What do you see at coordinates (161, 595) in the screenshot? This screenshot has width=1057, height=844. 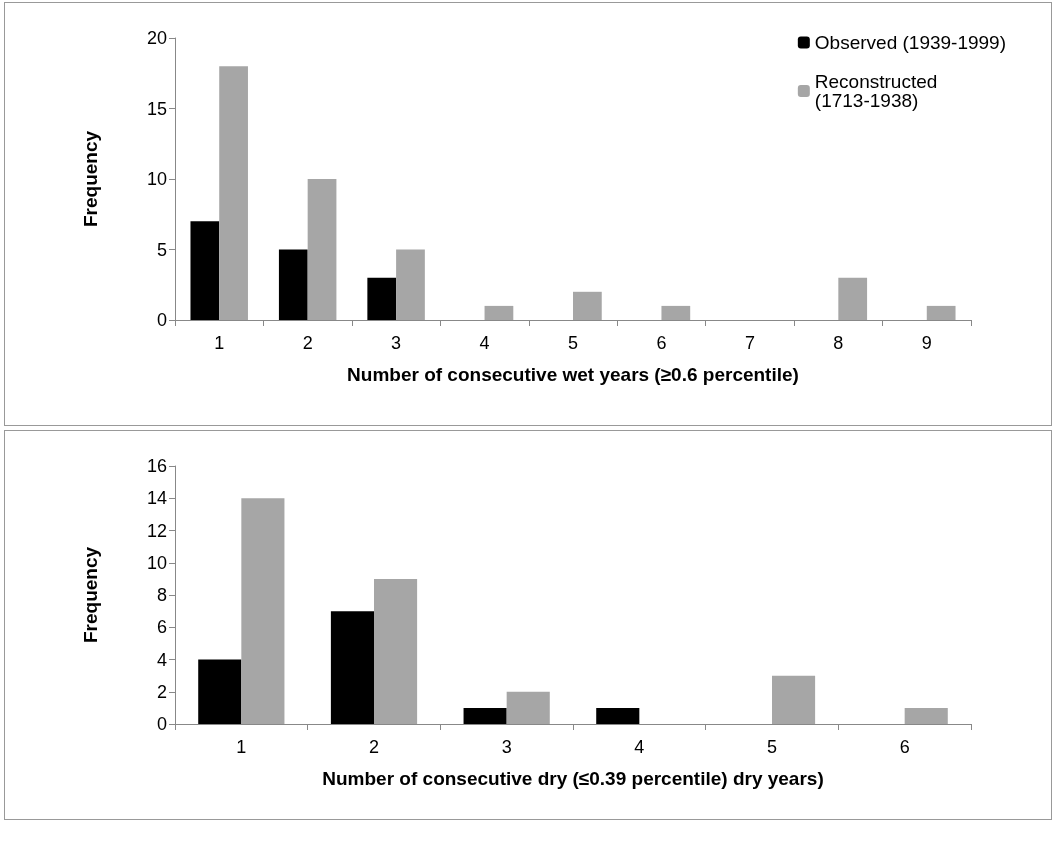 I see `y-tick-label: 8` at bounding box center [161, 595].